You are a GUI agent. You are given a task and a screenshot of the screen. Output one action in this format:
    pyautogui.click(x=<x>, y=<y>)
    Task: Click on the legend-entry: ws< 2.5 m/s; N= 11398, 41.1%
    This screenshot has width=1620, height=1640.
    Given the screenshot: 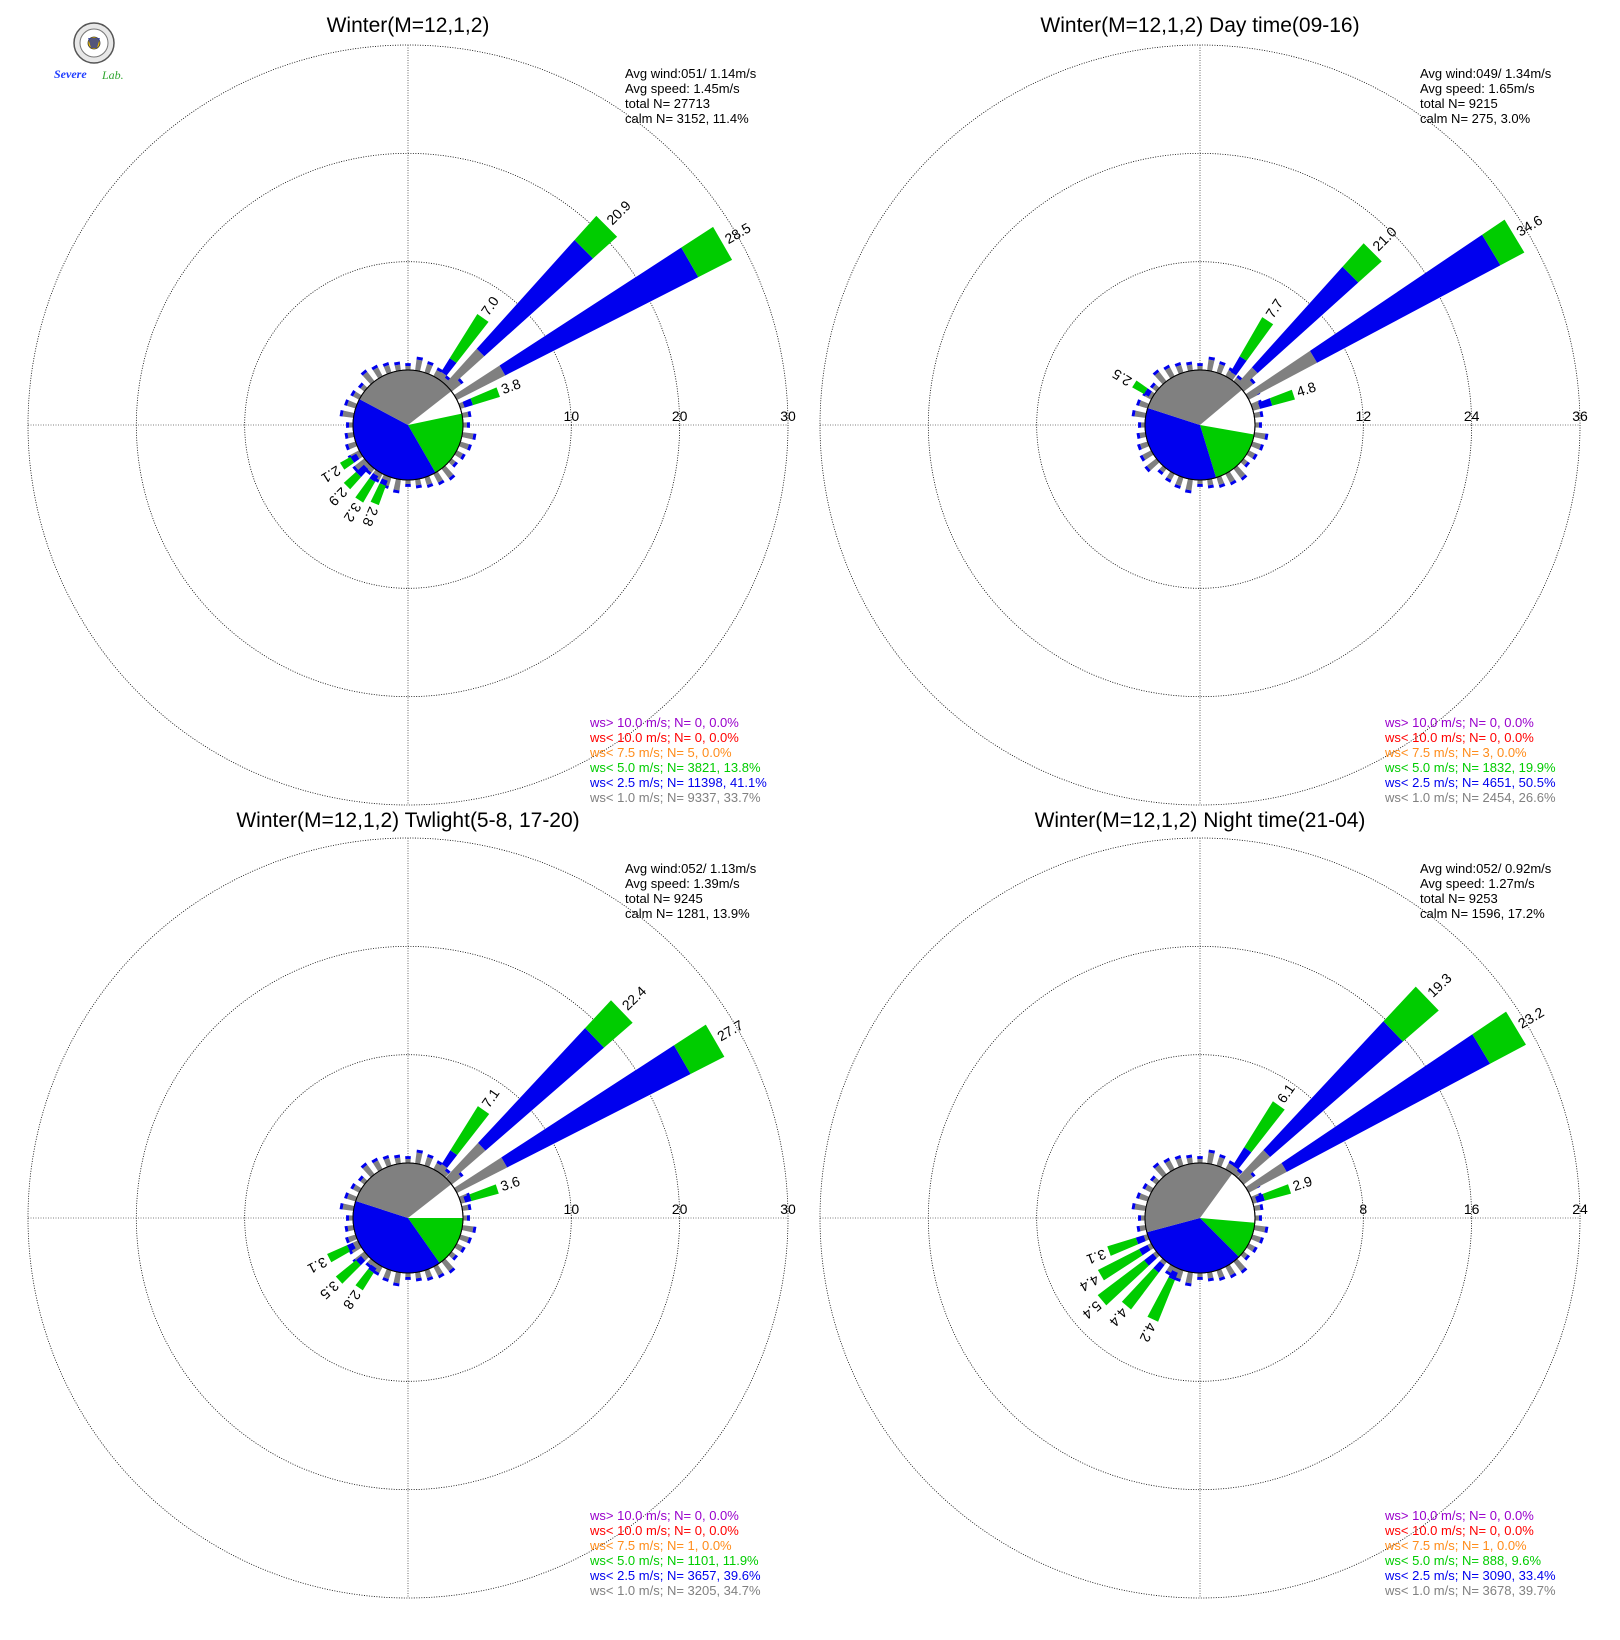 What is the action you would take?
    pyautogui.click(x=678, y=782)
    